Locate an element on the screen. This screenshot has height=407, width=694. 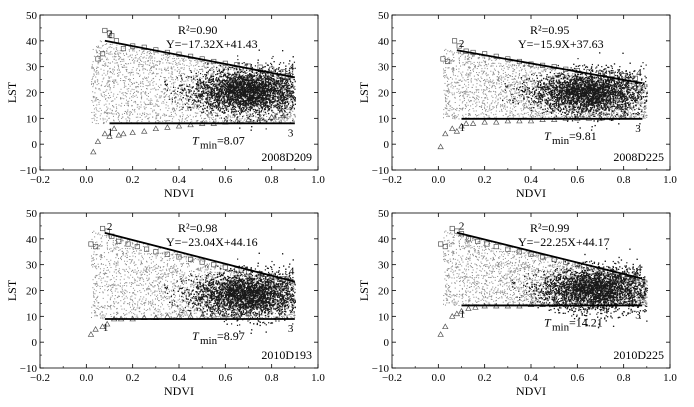
plot-area is located at coordinates (191, 281).